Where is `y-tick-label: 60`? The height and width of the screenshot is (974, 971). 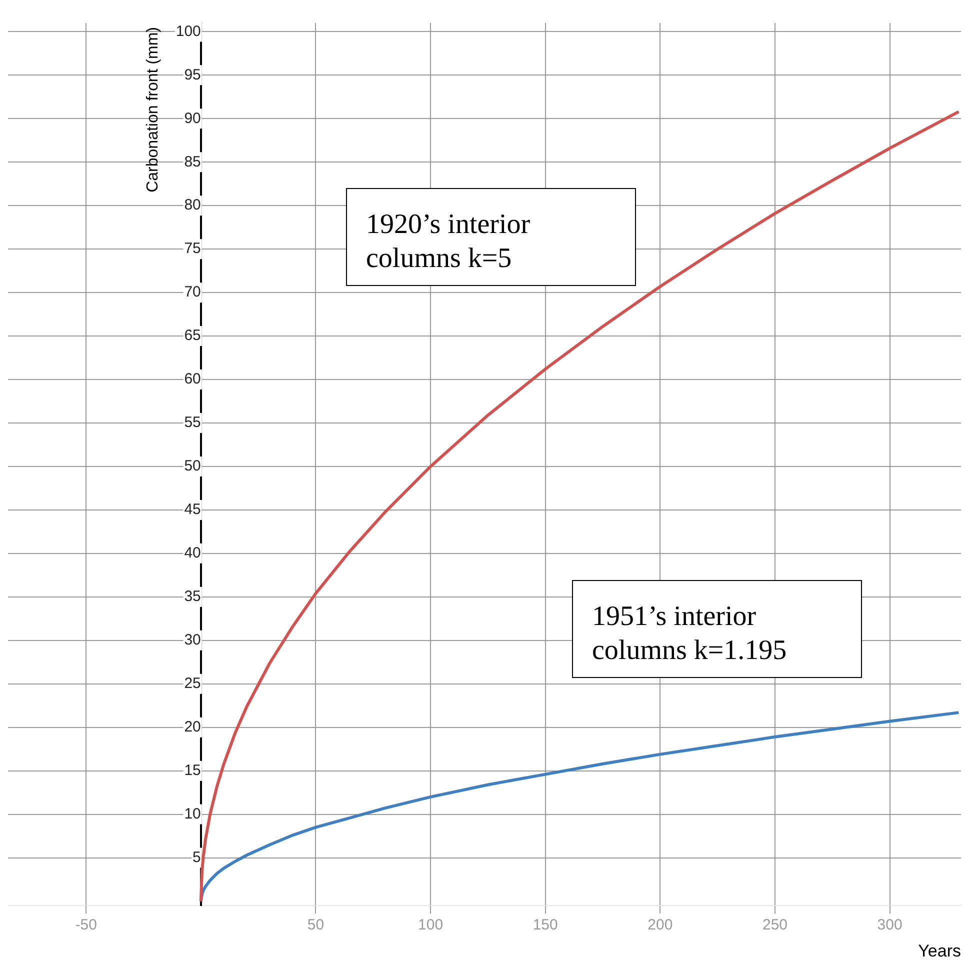 y-tick-label: 60 is located at coordinates (192, 379).